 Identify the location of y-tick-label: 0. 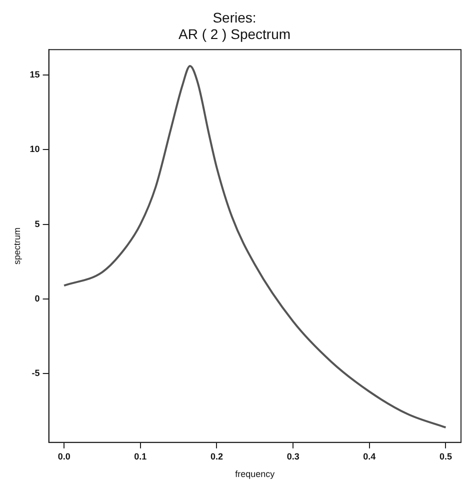
(37, 299).